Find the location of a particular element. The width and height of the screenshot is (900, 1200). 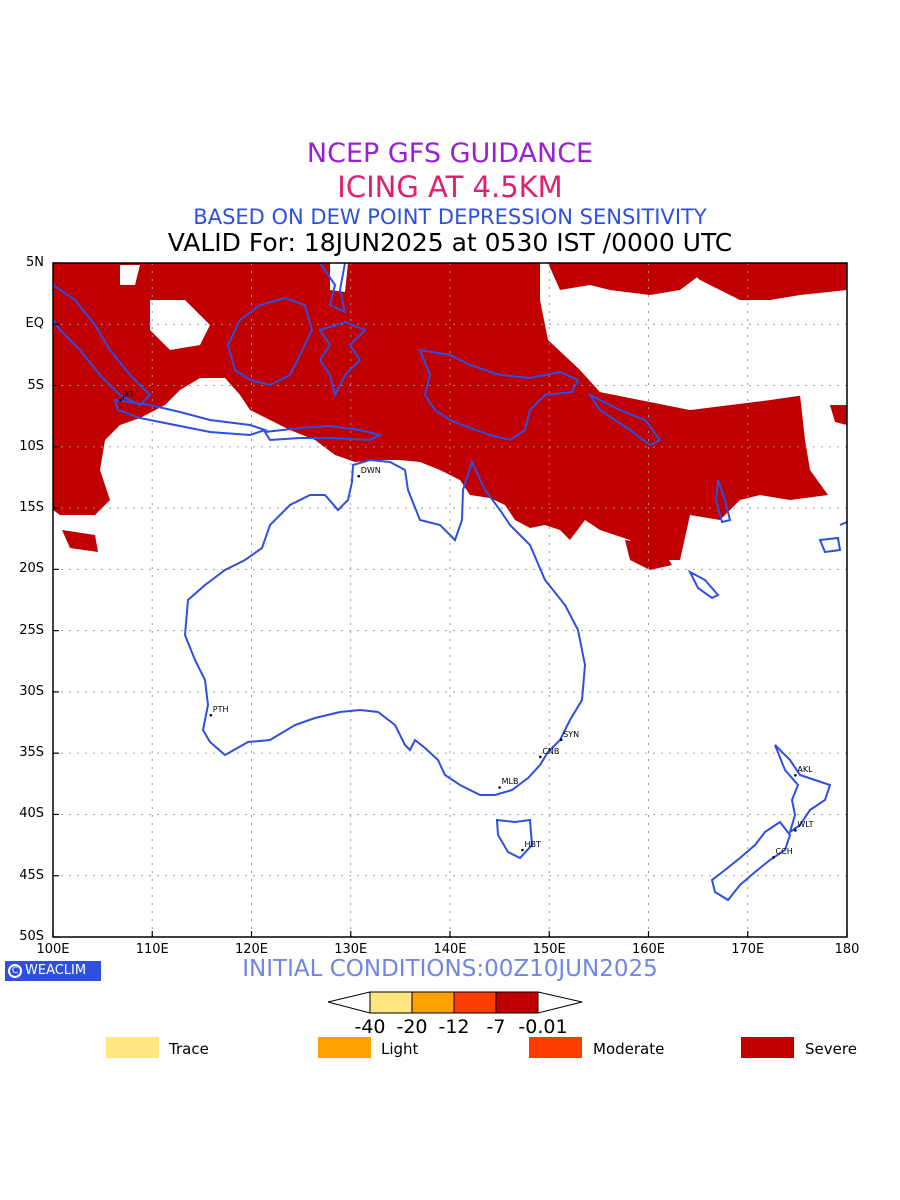

lat-label: 5S is located at coordinates (35, 385).